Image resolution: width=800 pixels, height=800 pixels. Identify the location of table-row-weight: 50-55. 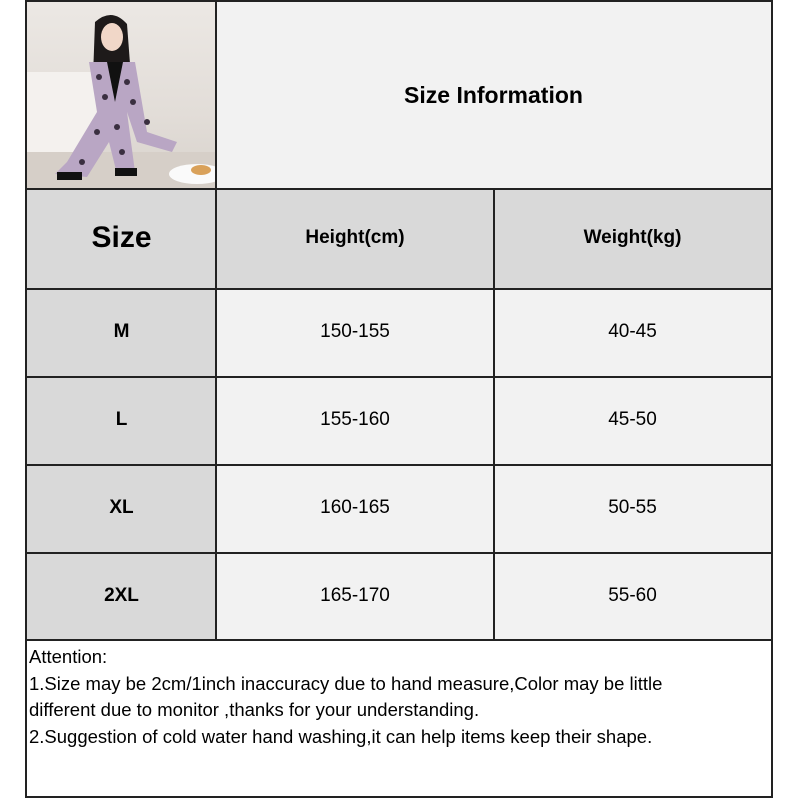
(632, 508).